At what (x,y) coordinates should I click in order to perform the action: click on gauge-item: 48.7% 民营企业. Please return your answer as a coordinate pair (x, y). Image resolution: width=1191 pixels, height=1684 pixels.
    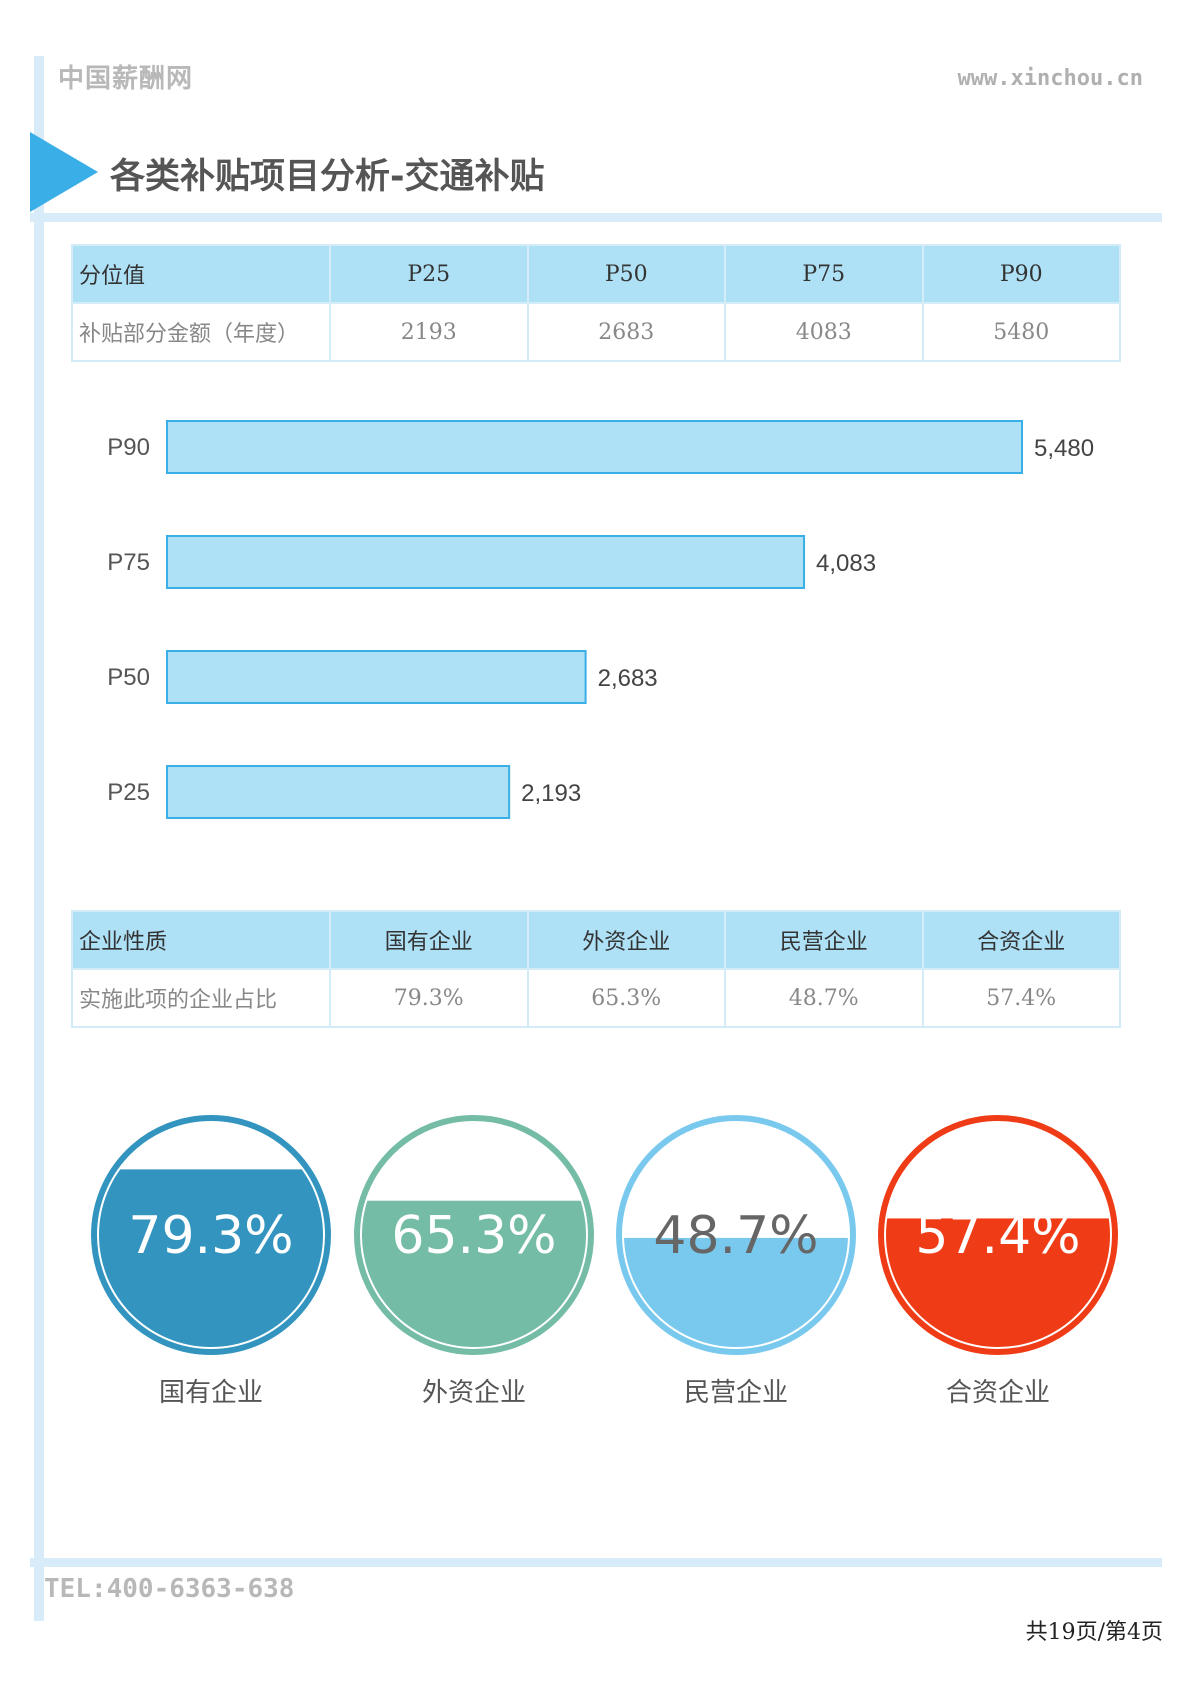
    Looking at the image, I should click on (736, 1260).